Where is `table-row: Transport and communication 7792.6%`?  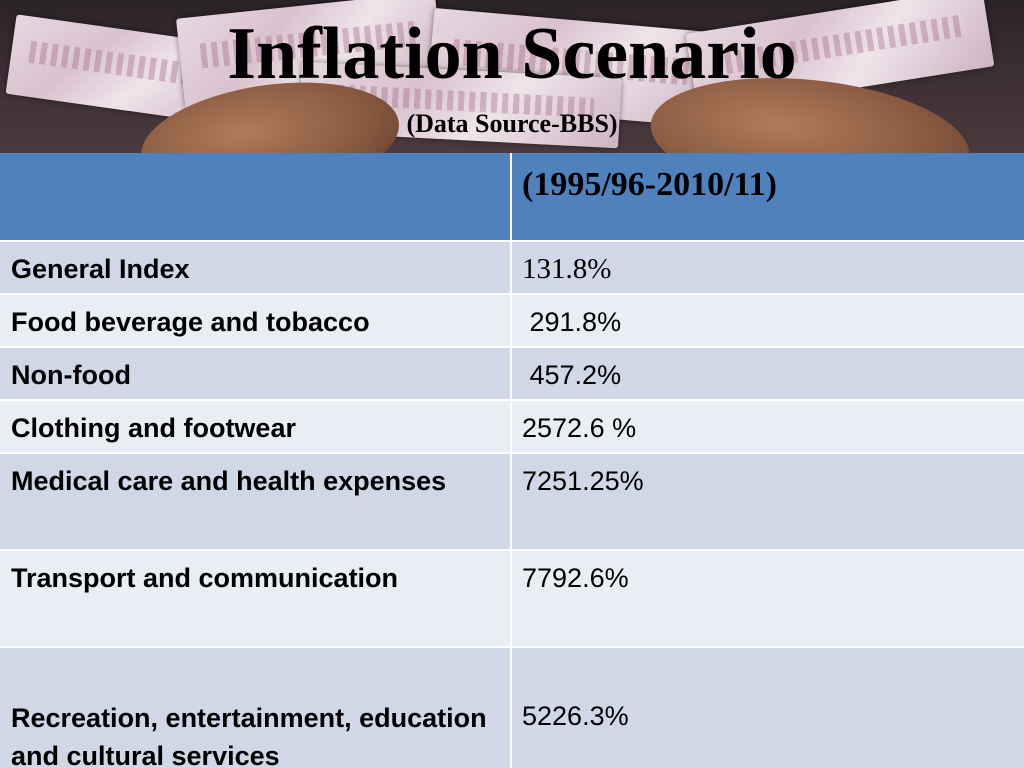
table-row: Transport and communication 7792.6% is located at coordinates (512, 599).